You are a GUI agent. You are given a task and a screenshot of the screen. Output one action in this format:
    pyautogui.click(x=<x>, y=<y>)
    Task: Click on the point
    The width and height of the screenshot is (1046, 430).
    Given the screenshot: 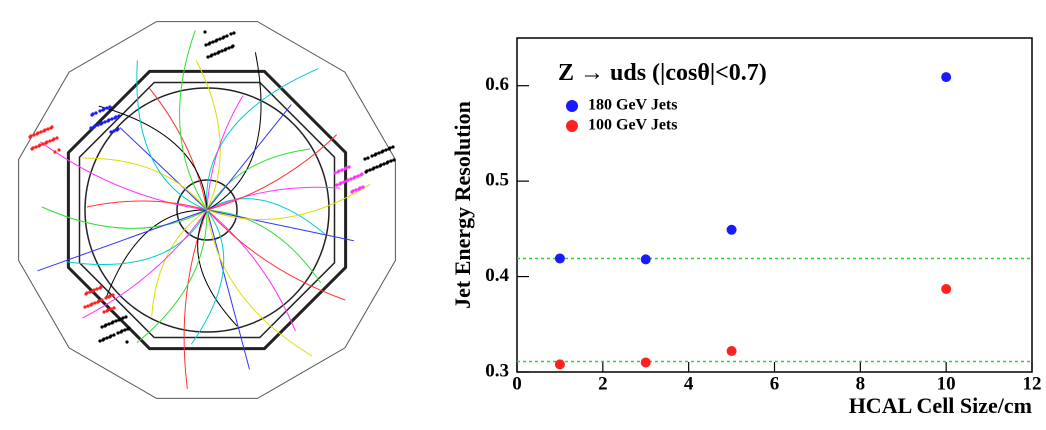 What is the action you would take?
    pyautogui.click(x=731, y=229)
    